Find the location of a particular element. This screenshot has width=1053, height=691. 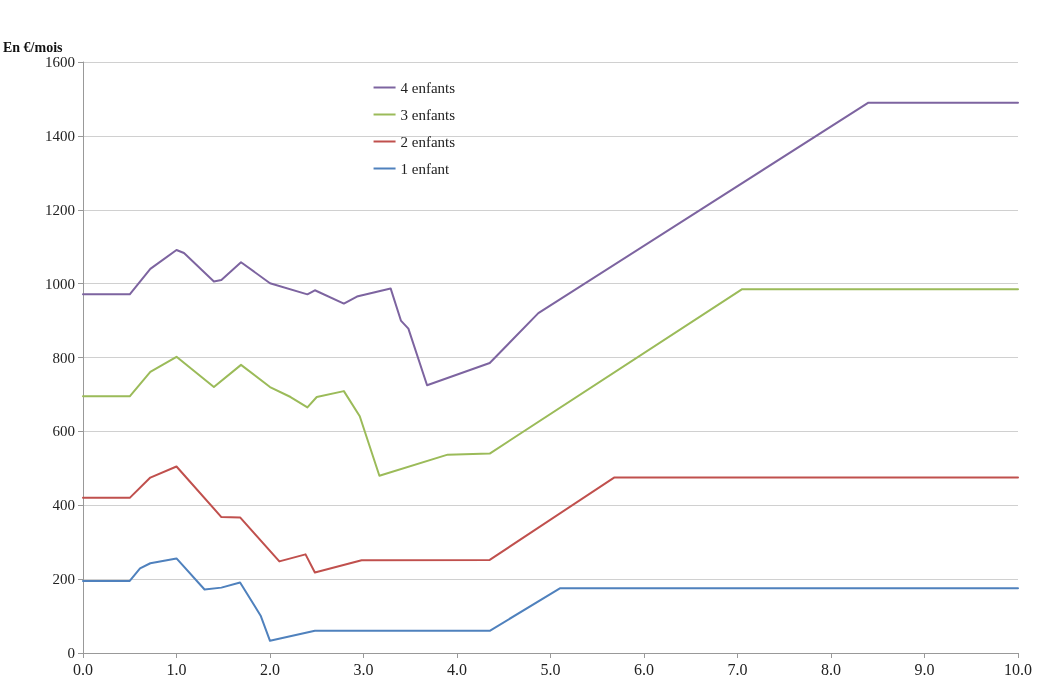

y-tick-label: 0 is located at coordinates (71, 653).